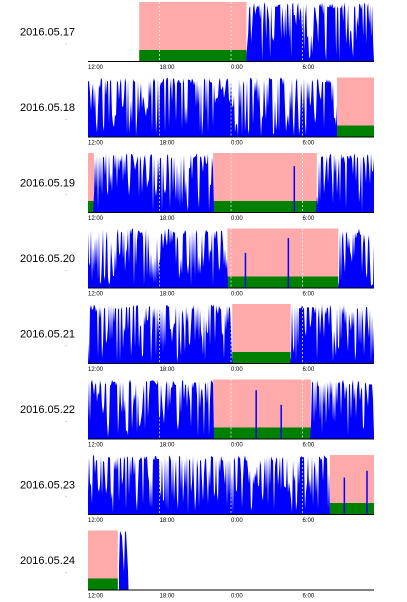 The height and width of the screenshot is (602, 407). What do you see at coordinates (47, 335) in the screenshot?
I see `date-label: 2016.05.21` at bounding box center [47, 335].